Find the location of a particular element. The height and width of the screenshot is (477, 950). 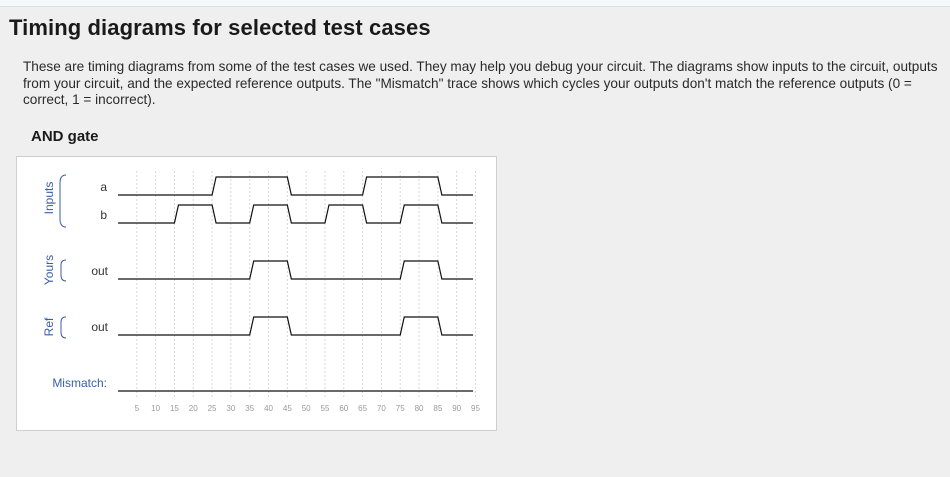

tick-label: 75 is located at coordinates (400, 408).